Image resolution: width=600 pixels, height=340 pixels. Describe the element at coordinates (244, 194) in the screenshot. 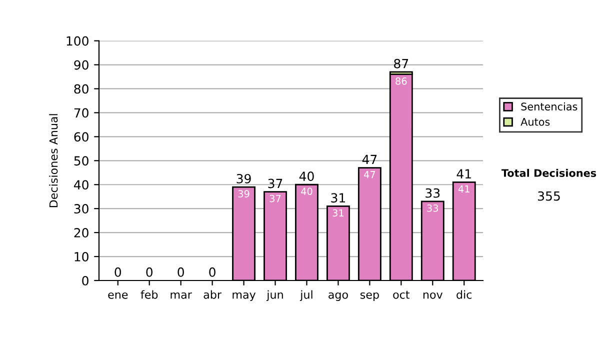

I see `data-label: 39` at that location.